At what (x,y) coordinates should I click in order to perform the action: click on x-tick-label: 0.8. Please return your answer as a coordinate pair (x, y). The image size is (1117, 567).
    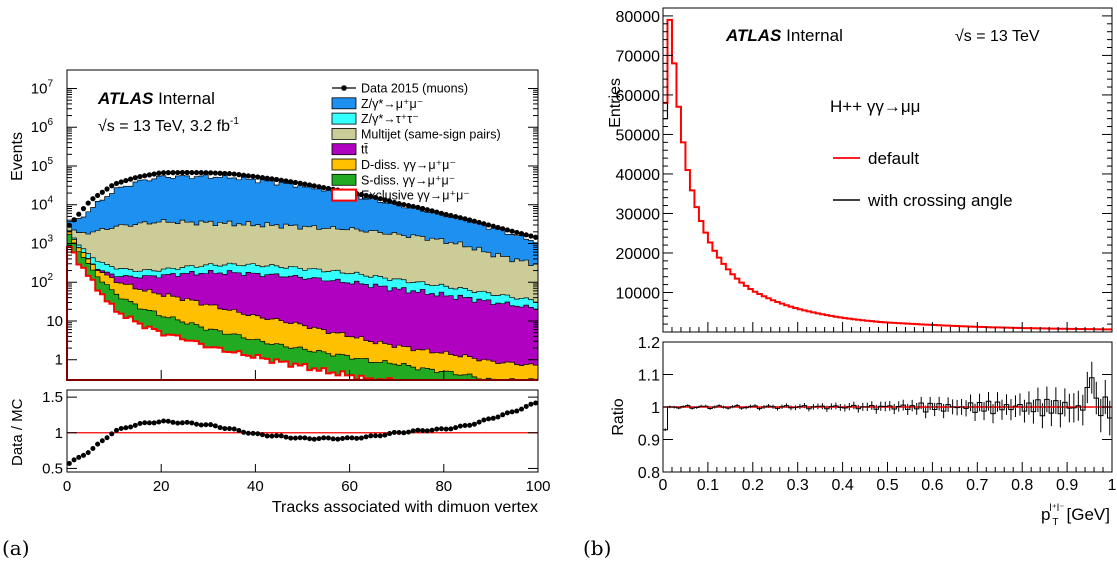
    Looking at the image, I should click on (1022, 485).